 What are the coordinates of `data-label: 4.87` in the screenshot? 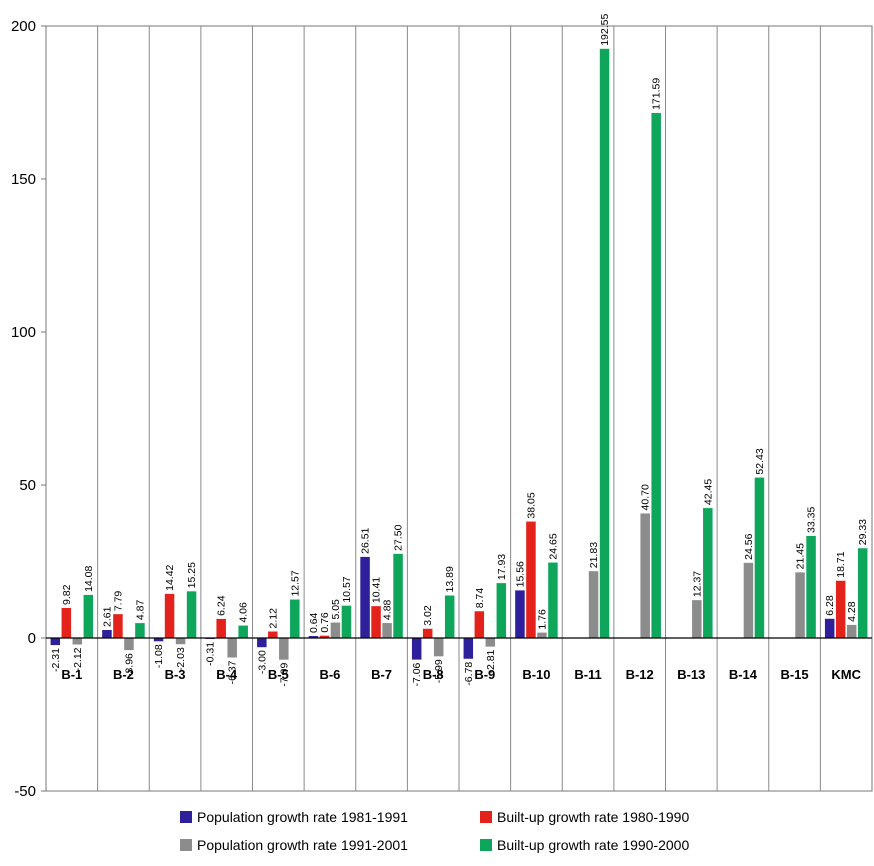 It's located at (140, 610).